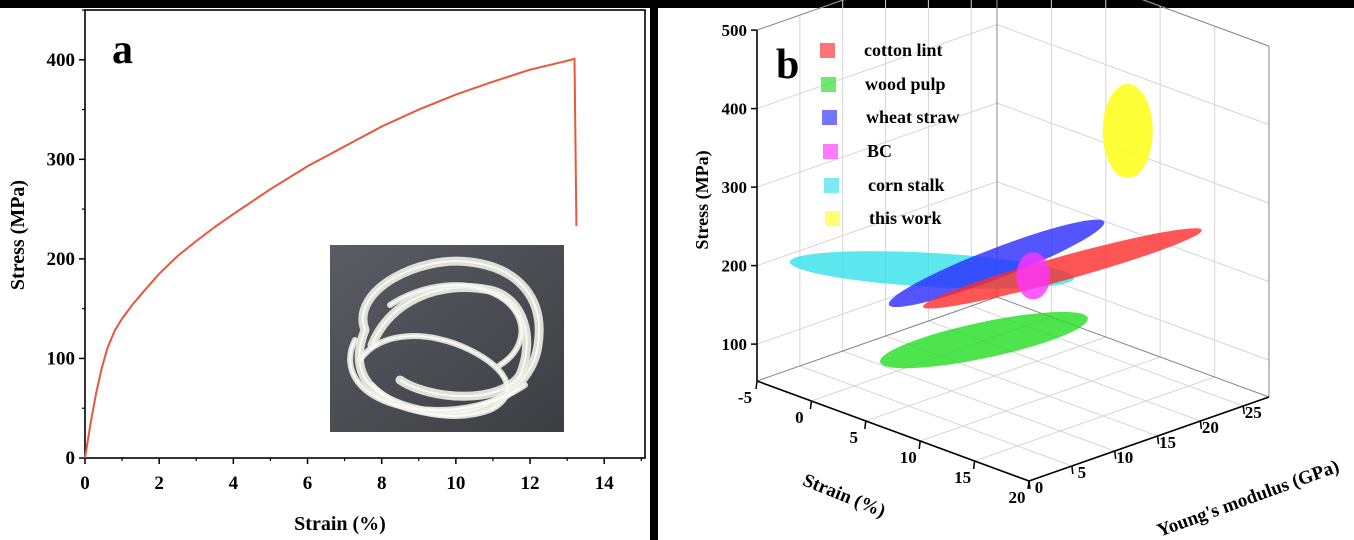 Image resolution: width=1354 pixels, height=540 pixels. What do you see at coordinates (702, 199) in the screenshot?
I see `z-axis-label-b: Stress (MPa)` at bounding box center [702, 199].